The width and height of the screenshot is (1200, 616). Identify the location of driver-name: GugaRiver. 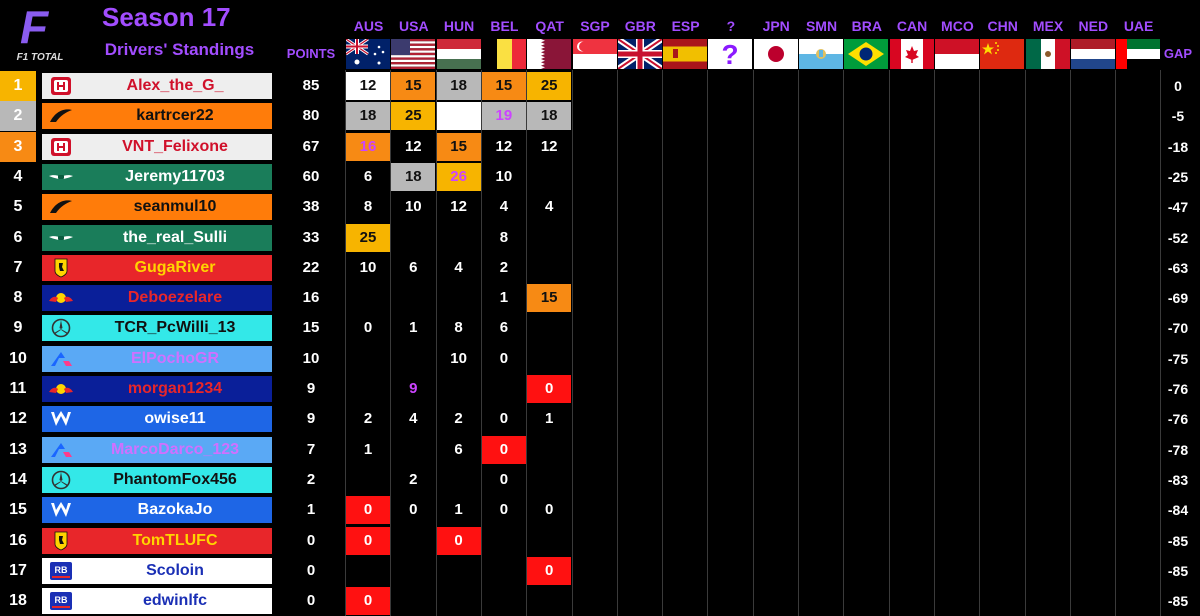
(175, 267).